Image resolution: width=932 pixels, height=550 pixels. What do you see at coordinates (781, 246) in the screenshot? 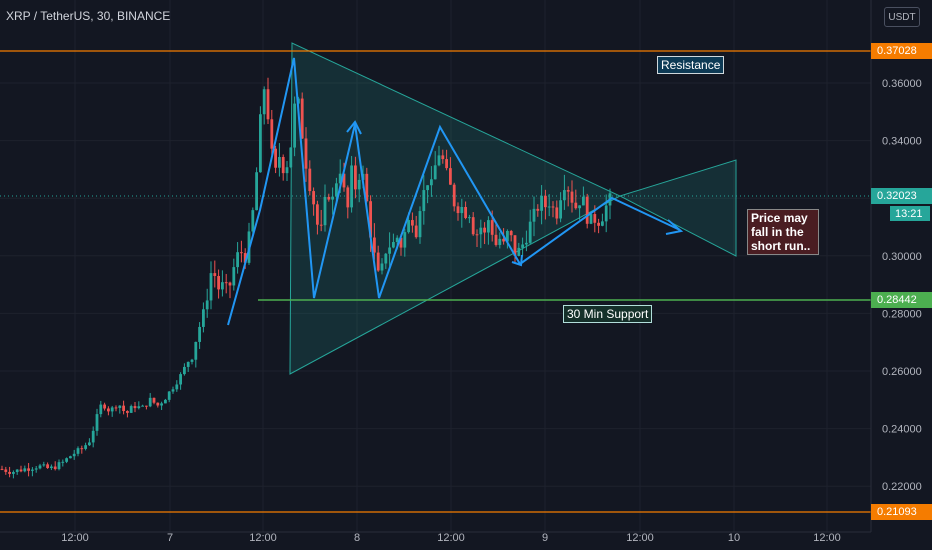
I see `forecast-line-3: short run..` at bounding box center [781, 246].